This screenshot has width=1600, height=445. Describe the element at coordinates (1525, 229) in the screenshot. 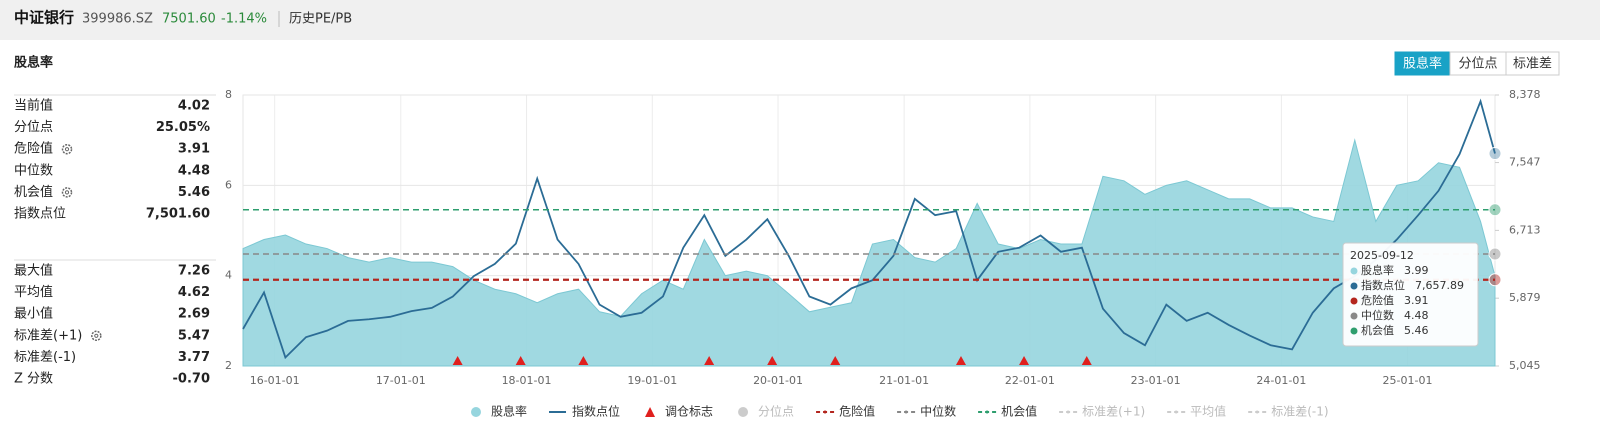

I see `y2-tick-label: 6,713` at that location.